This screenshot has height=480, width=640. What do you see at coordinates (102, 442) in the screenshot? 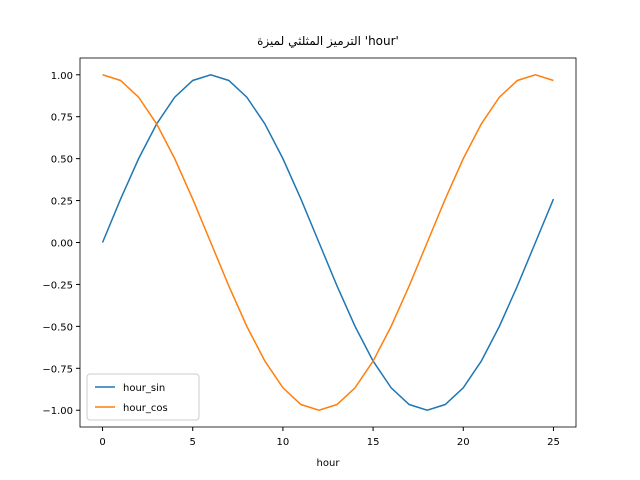
I see `x-tick-label: 0` at bounding box center [102, 442].